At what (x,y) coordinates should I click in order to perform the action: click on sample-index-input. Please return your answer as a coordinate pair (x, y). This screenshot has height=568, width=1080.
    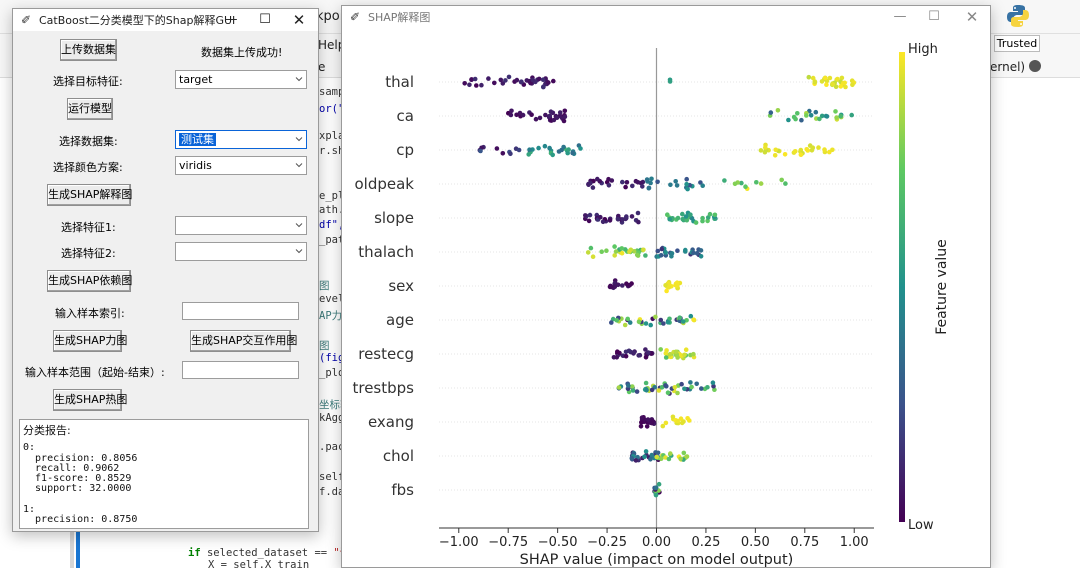
    Looking at the image, I should click on (240, 311).